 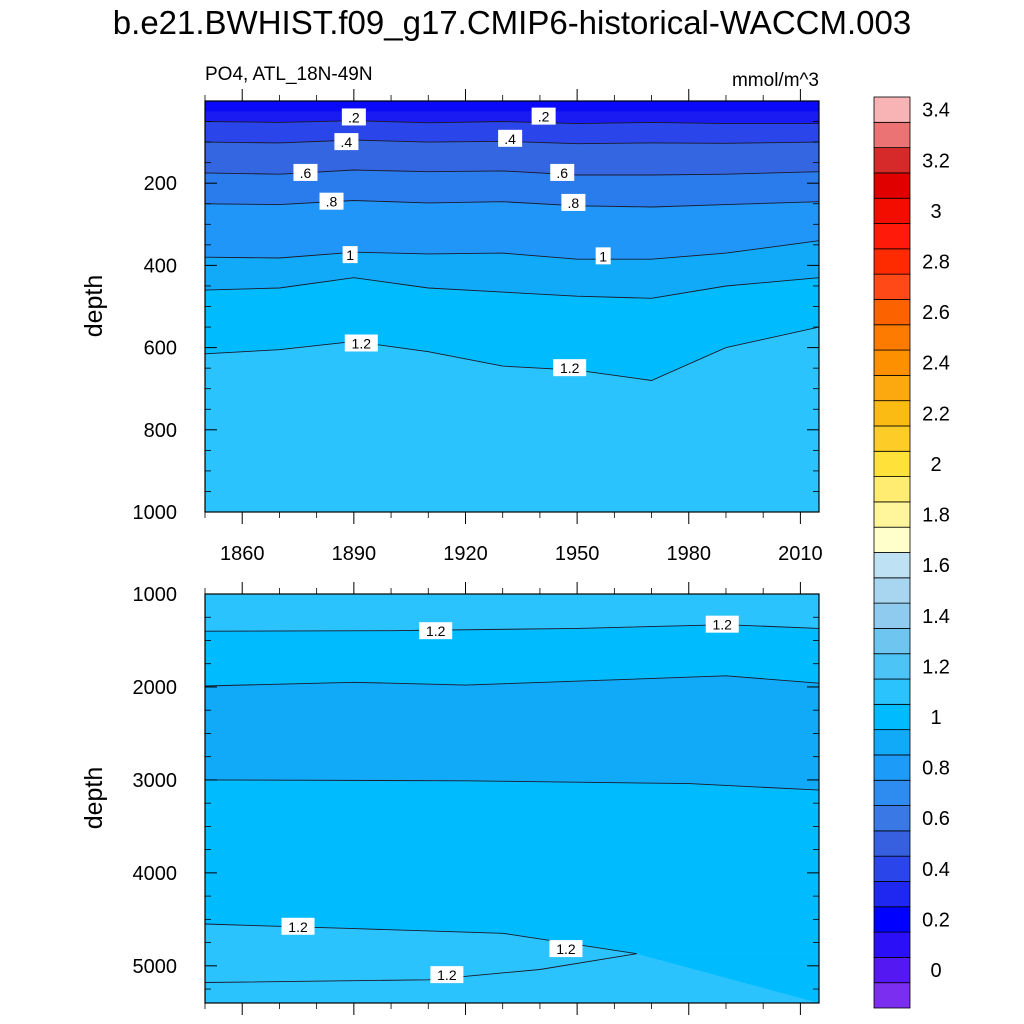 I want to click on colorbar-label-16: 3.2, so click(x=936, y=161).